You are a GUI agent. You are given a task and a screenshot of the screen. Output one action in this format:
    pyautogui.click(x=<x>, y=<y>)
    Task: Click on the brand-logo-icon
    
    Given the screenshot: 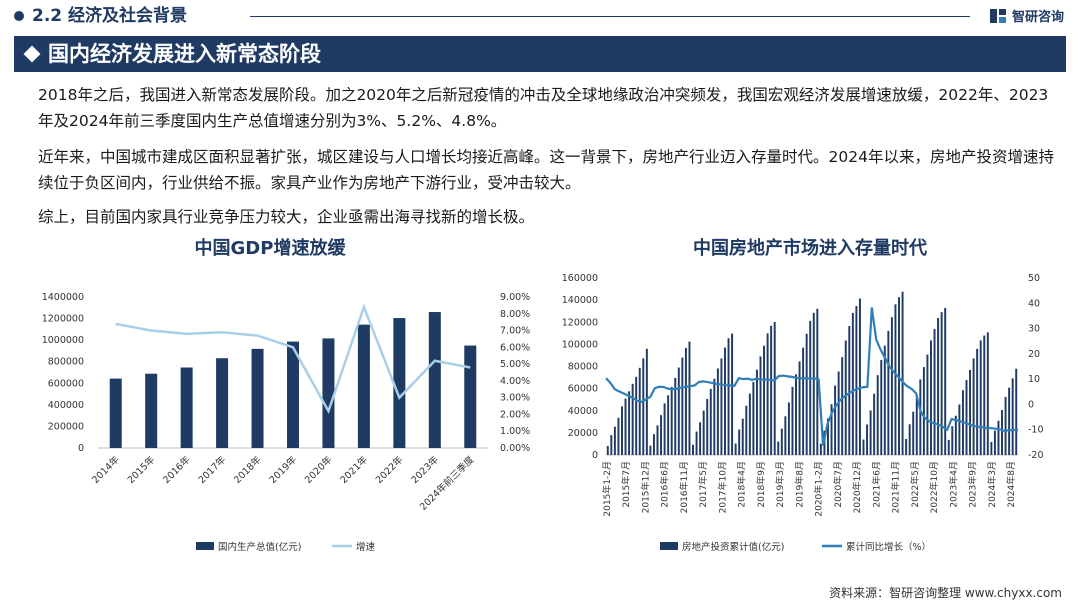 What is the action you would take?
    pyautogui.click(x=997, y=15)
    